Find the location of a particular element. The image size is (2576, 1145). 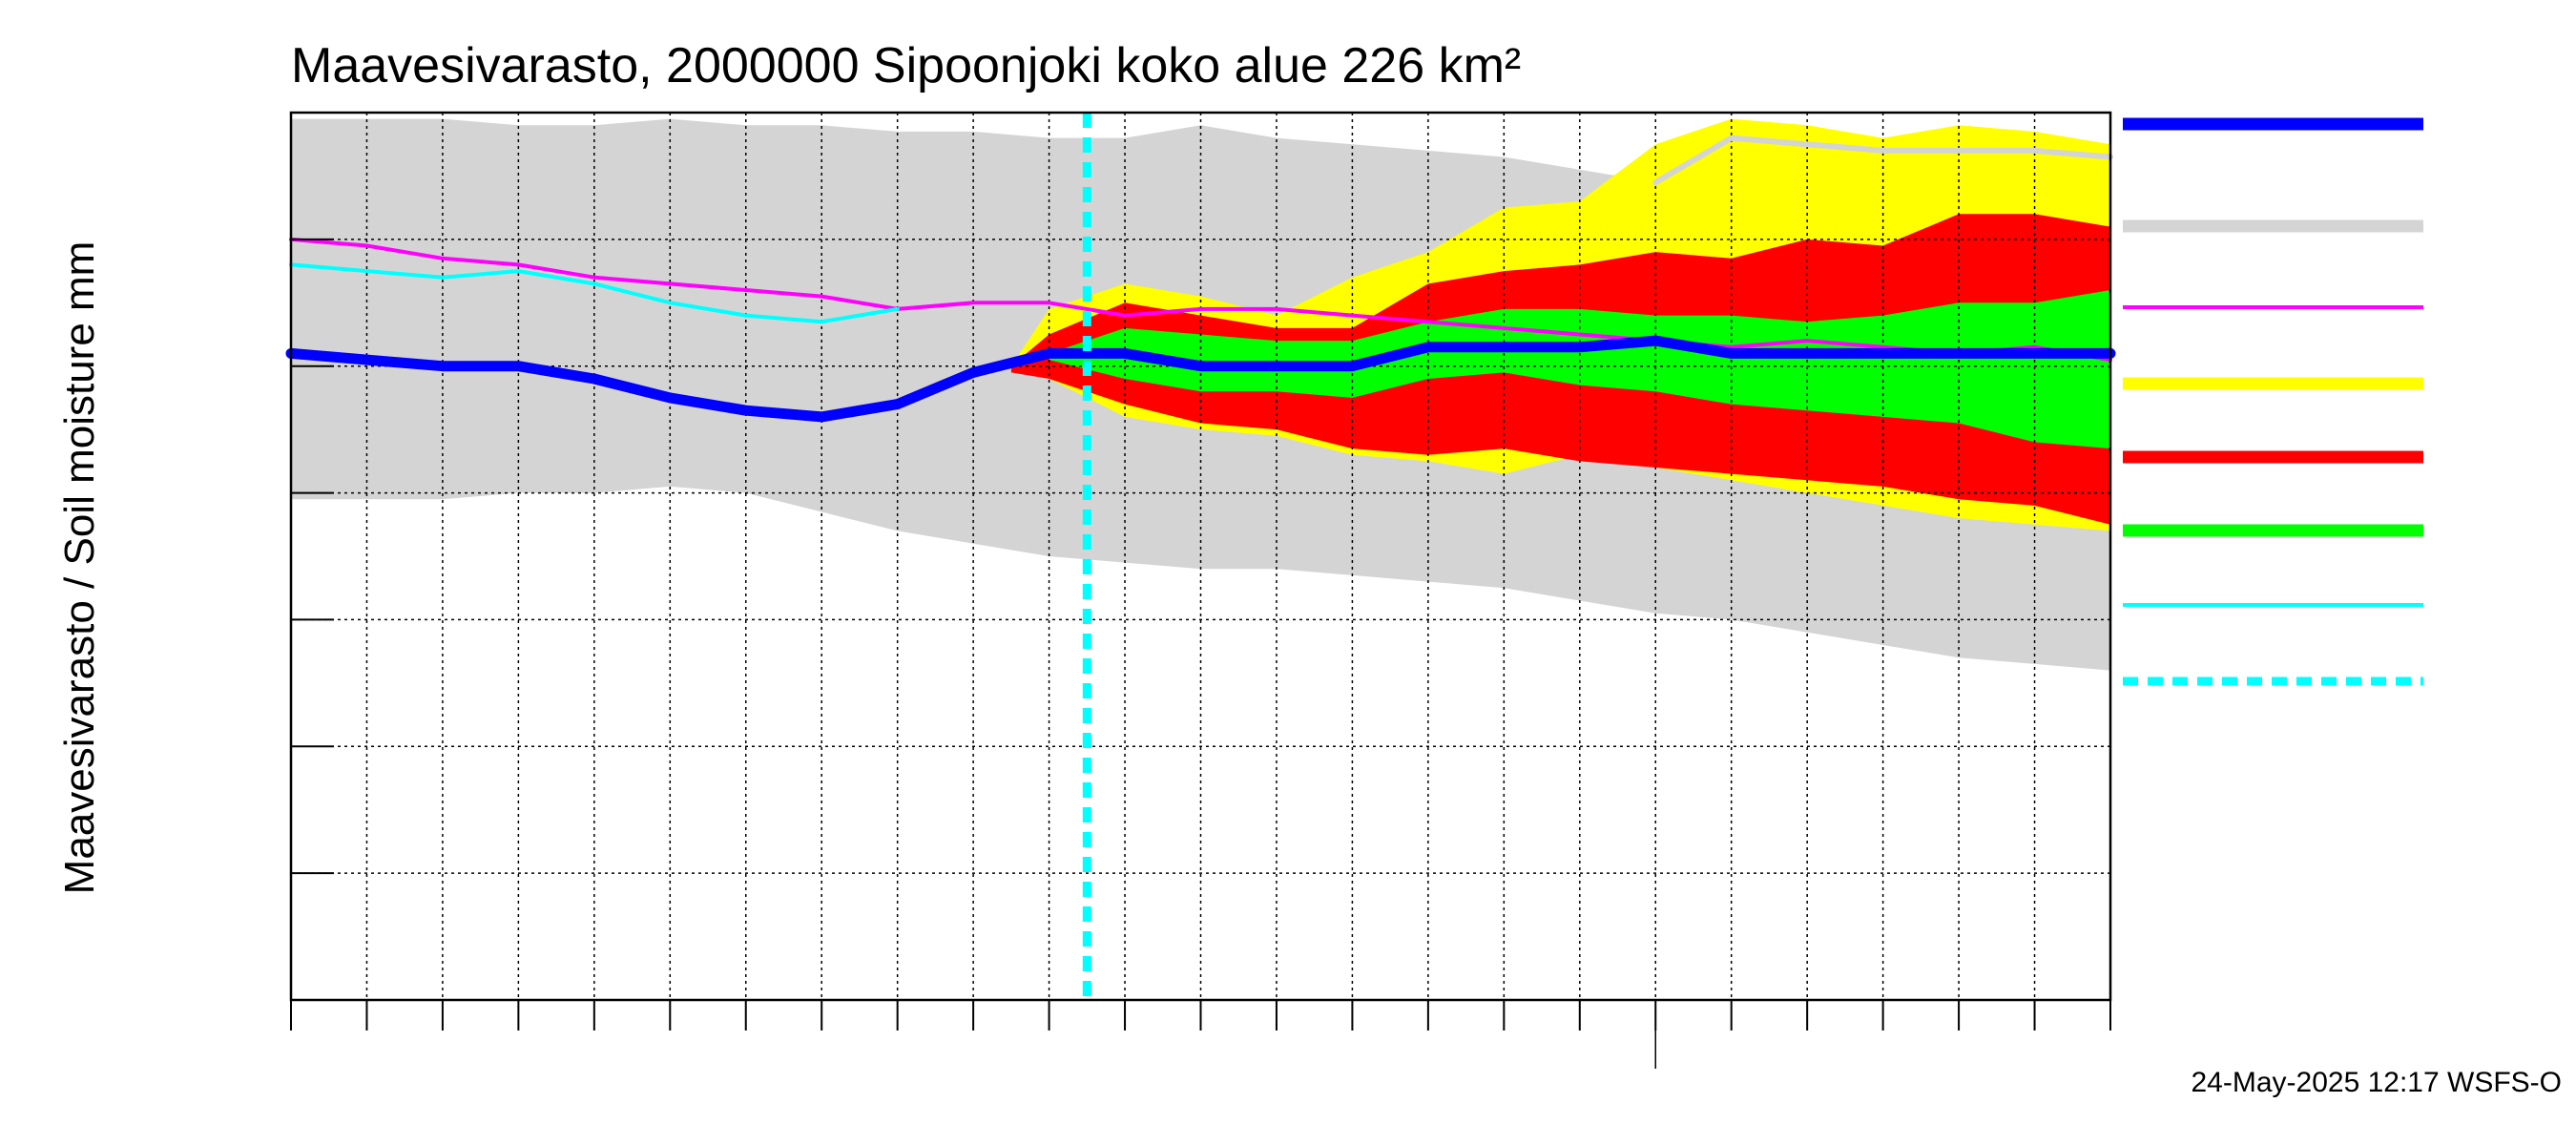

footer-timestamp: 24-May-2025 12:17 WSFS-O is located at coordinates (2377, 1082).